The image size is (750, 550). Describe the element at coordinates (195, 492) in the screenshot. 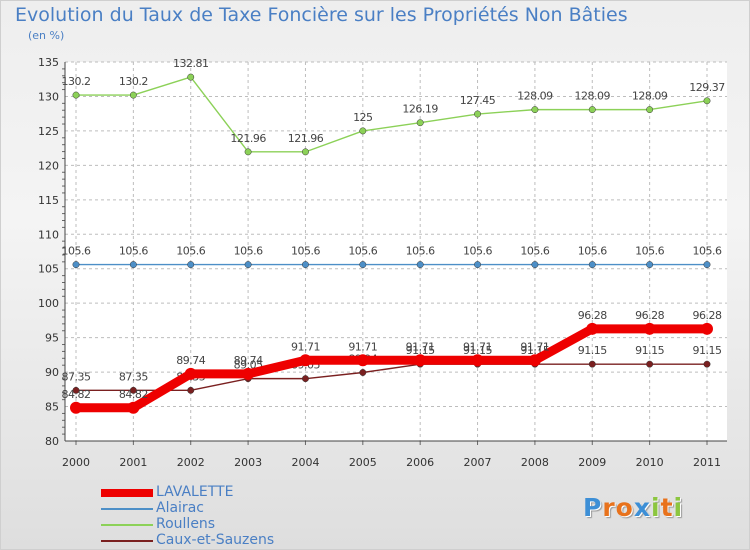

I see `legend-label: LAVALETTE` at that location.